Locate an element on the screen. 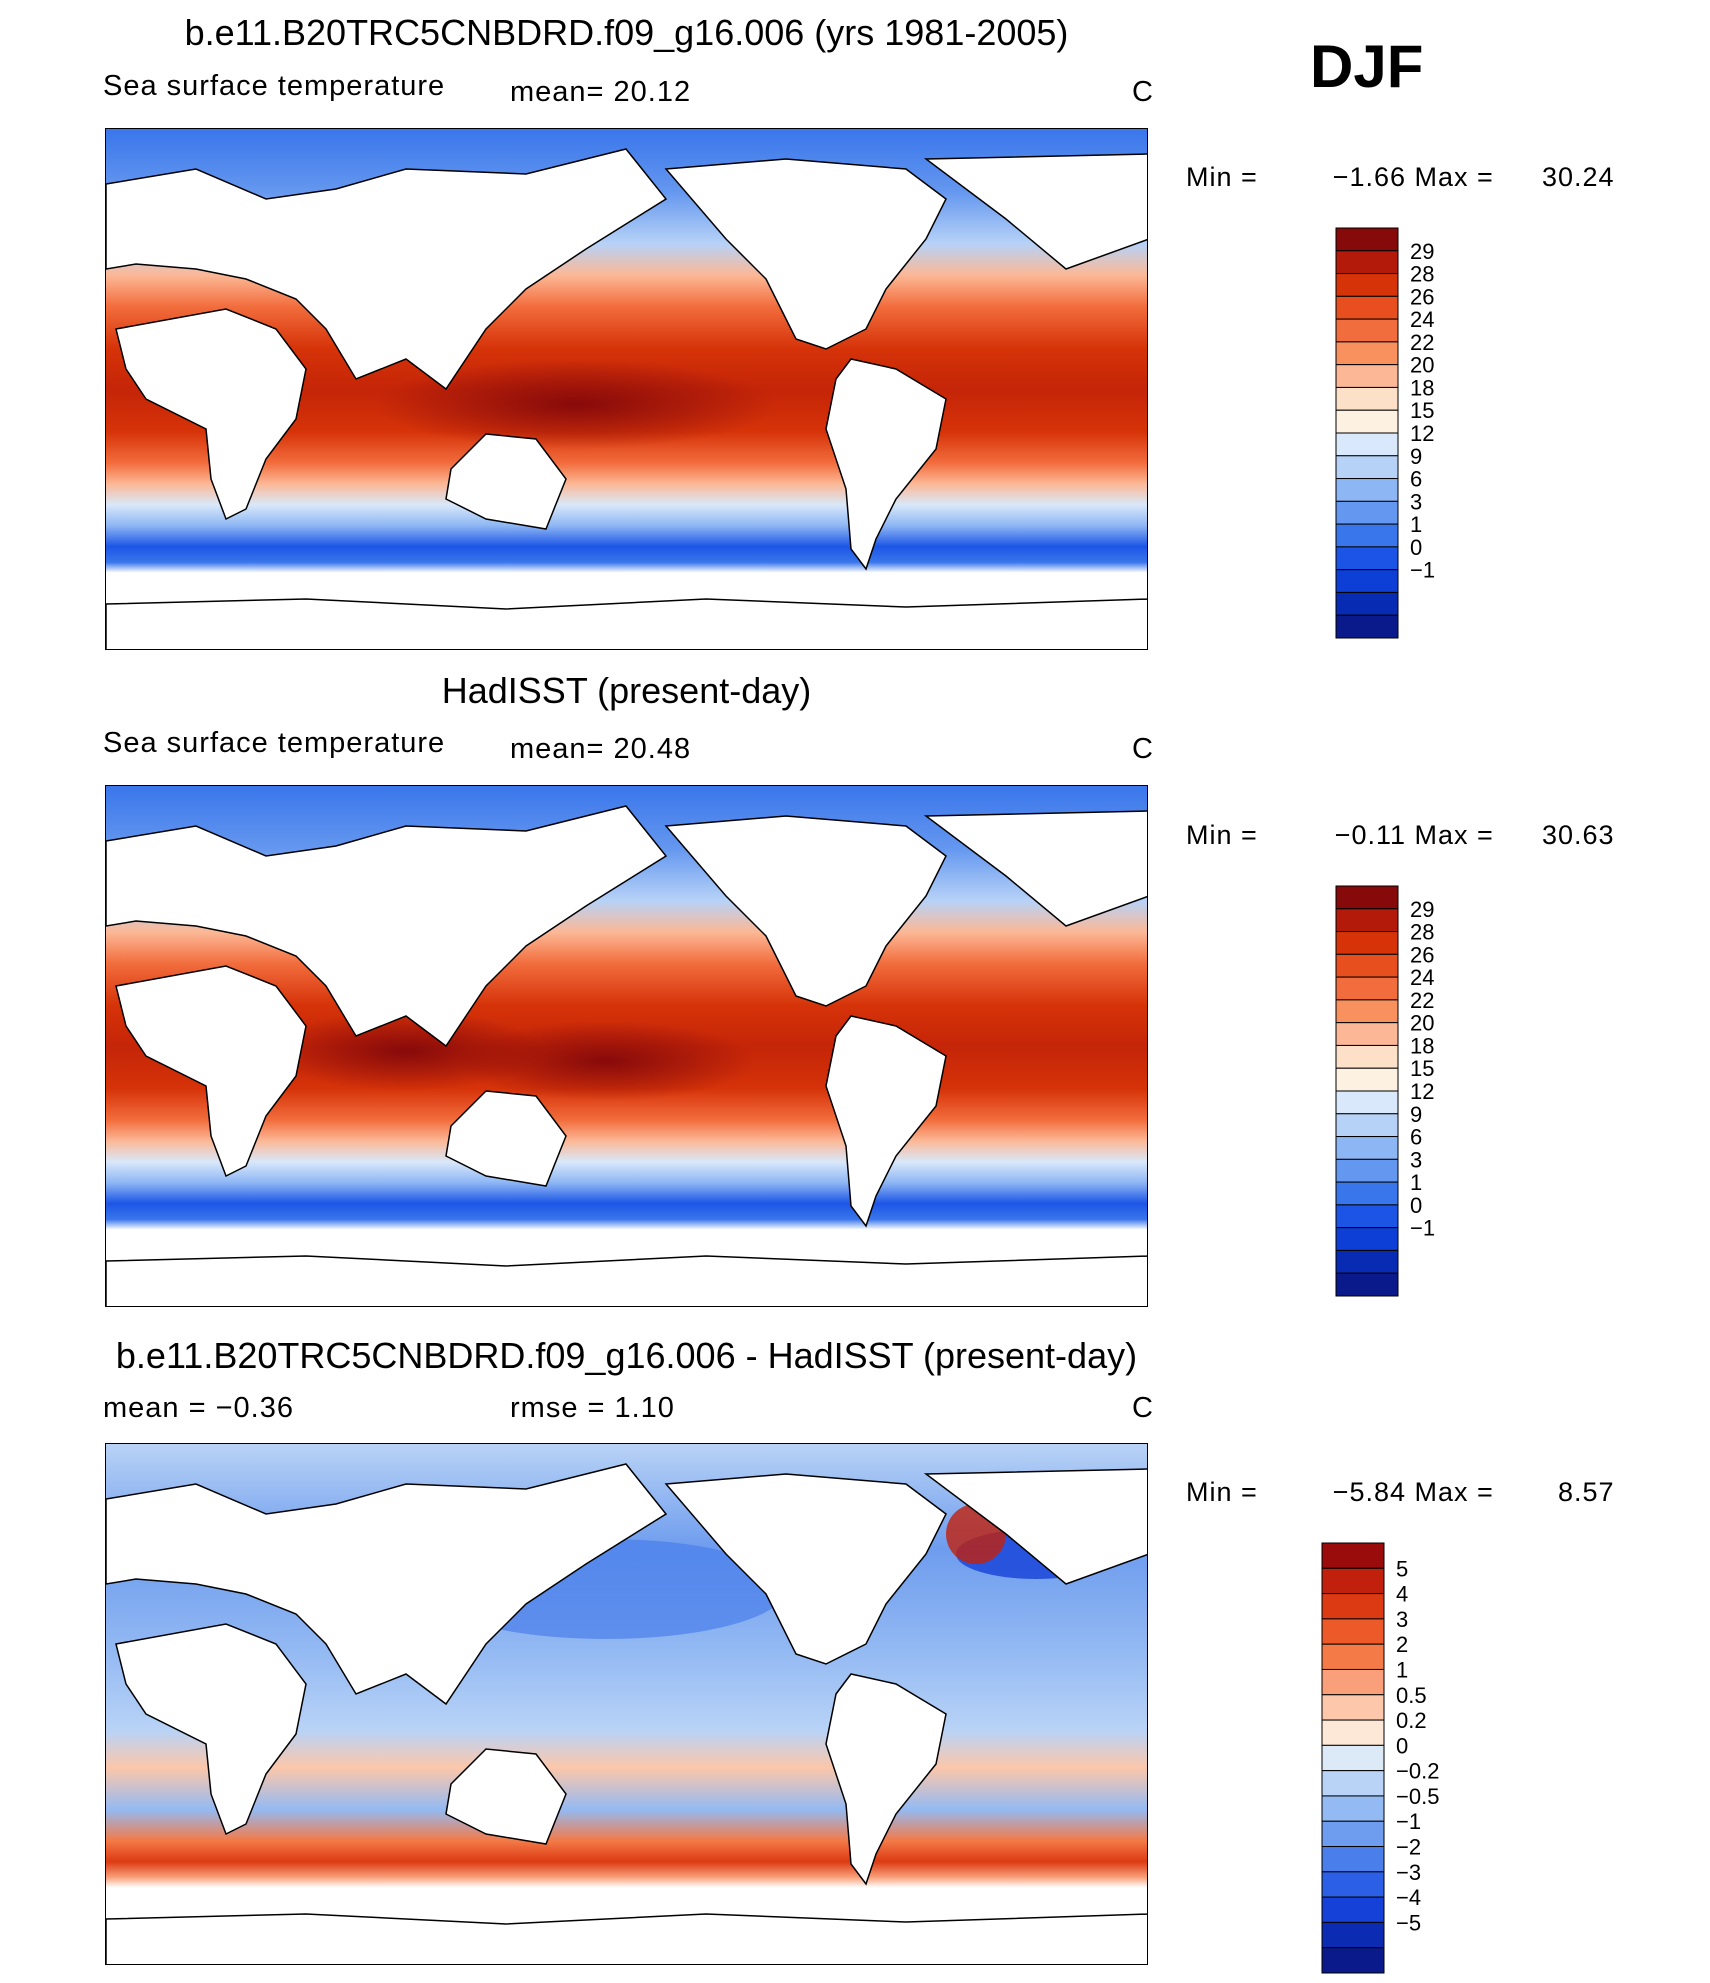 The image size is (1710, 1983). panel-3-colorbar-tick-label: 4 is located at coordinates (1402, 1594).